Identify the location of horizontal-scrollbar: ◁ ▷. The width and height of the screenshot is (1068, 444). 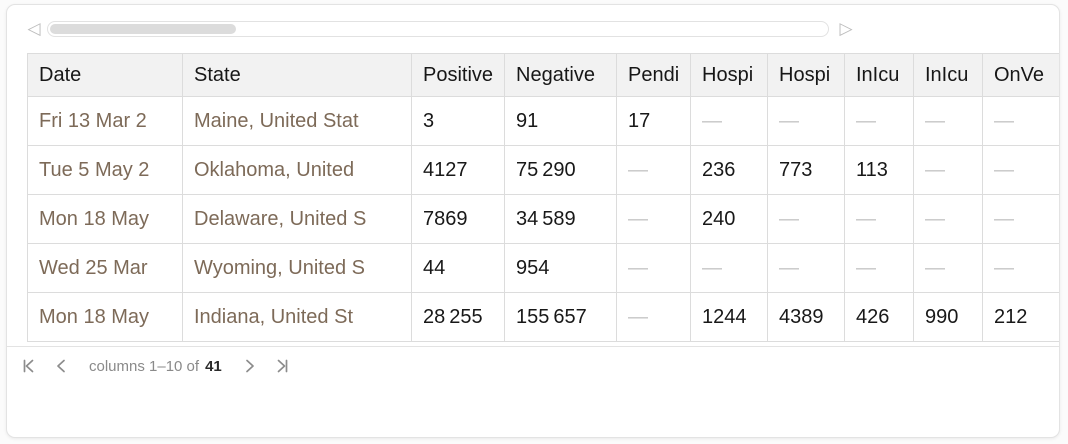
(533, 26).